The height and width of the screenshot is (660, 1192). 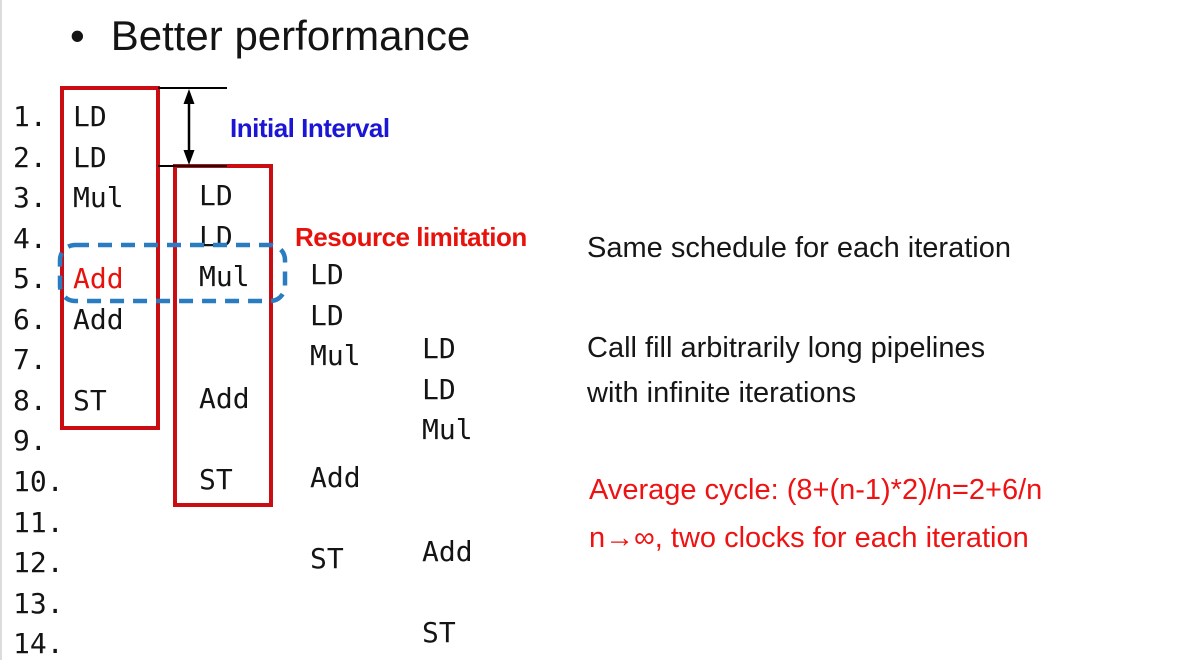 I want to click on initial-interval-label: Initial Interval, so click(x=310, y=128).